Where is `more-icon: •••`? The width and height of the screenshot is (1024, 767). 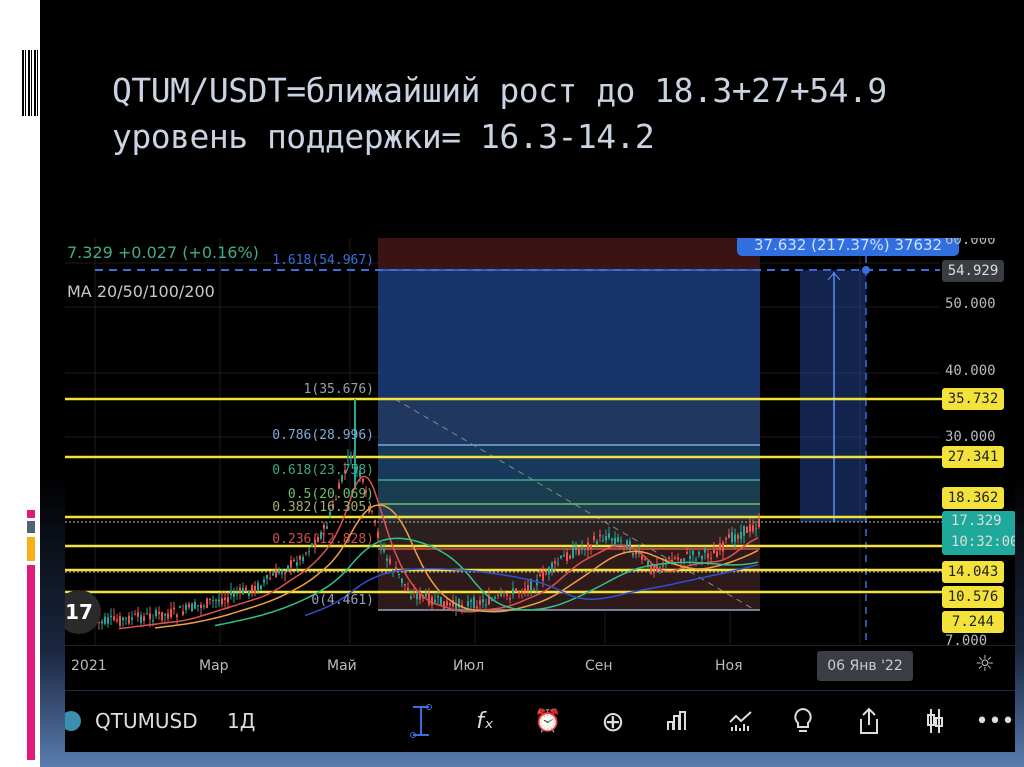
more-icon: ••• is located at coordinates (995, 721).